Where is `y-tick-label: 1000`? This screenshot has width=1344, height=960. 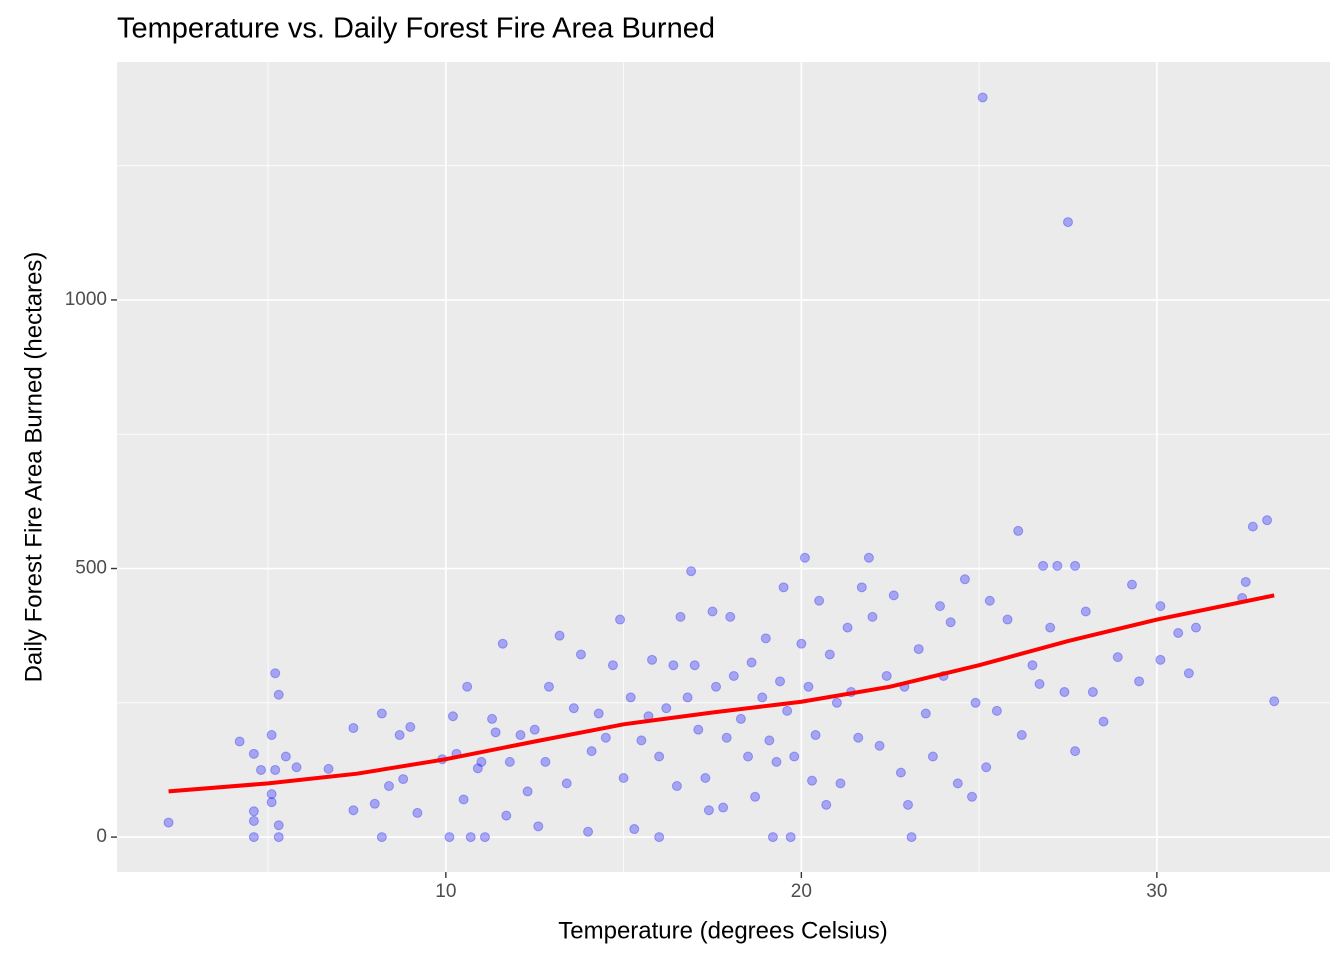 y-tick-label: 1000 is located at coordinates (86, 299).